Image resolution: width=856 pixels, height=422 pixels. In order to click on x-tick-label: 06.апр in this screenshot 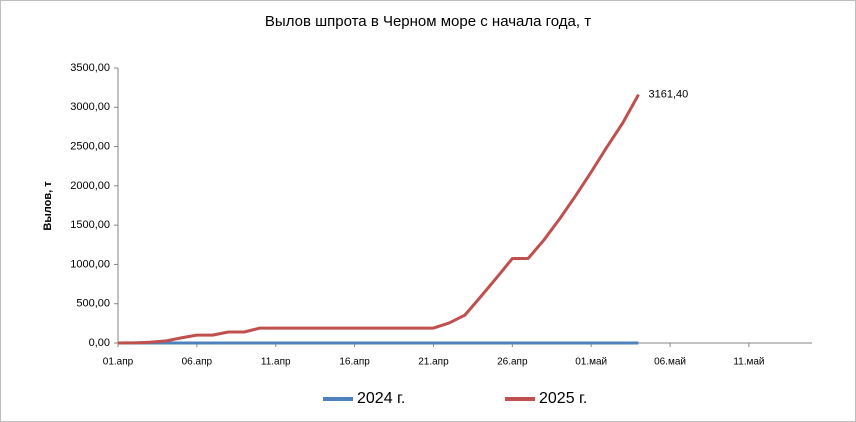, I will do `click(197, 362)`.